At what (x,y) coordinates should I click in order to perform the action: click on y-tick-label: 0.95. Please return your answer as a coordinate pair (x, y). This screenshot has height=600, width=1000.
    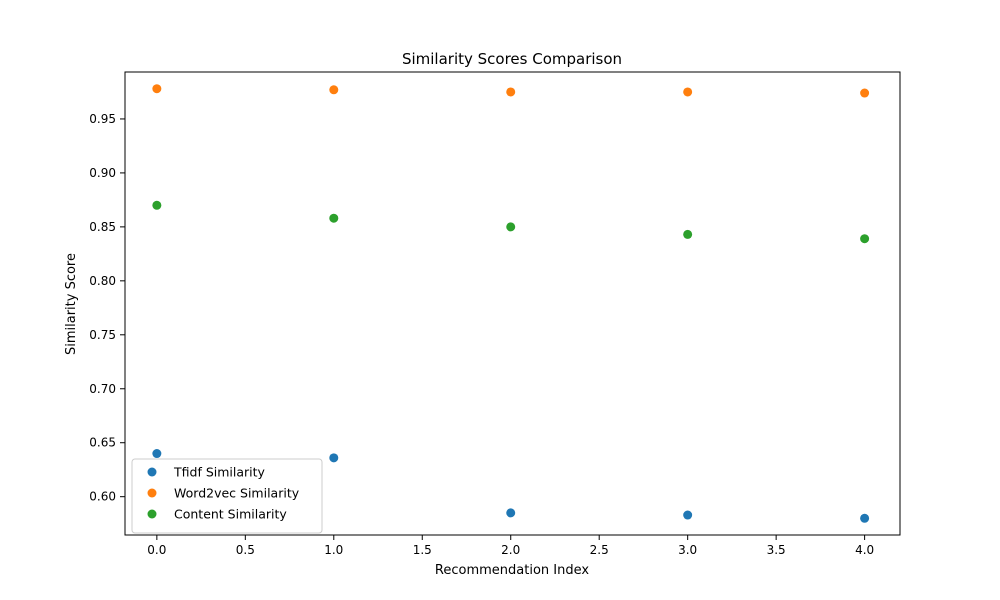
    Looking at the image, I should click on (102, 119).